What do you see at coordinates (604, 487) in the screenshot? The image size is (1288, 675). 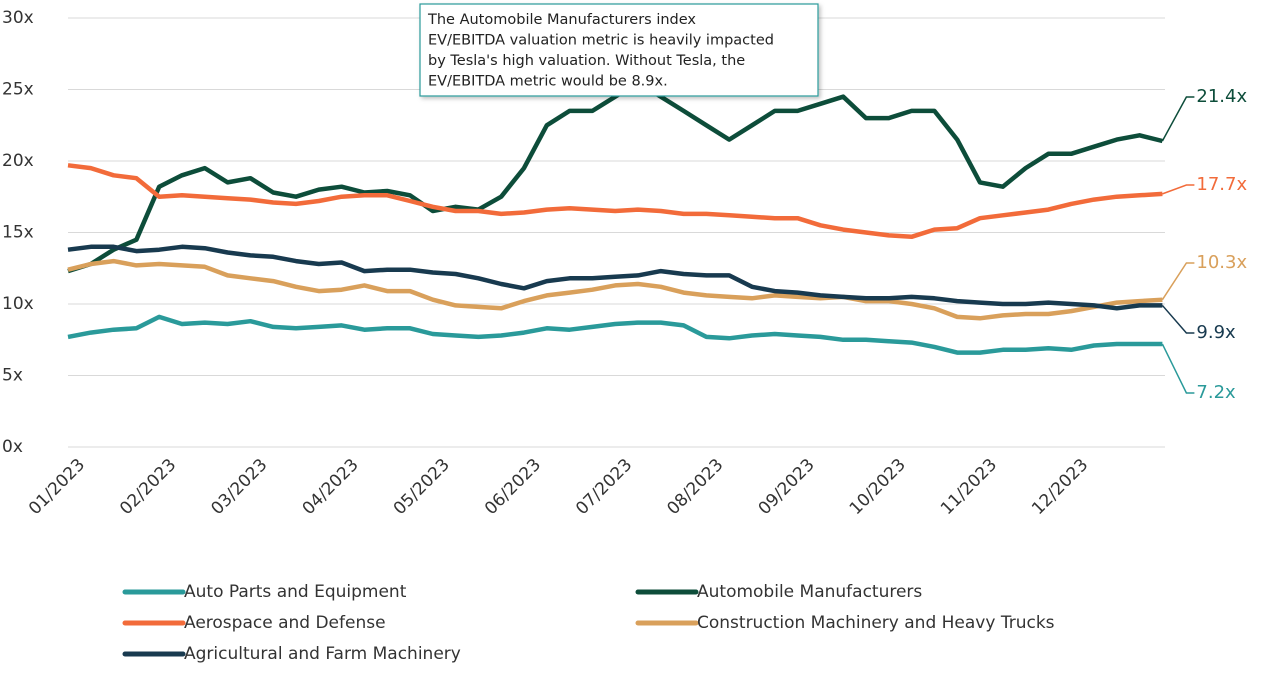 I see `x-tick-label: 07/2023` at bounding box center [604, 487].